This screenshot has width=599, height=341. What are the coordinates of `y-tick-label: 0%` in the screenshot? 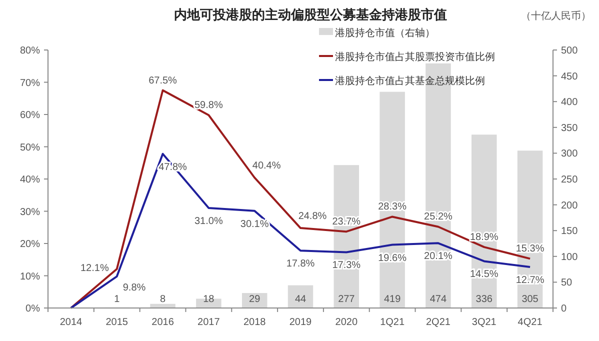 It's located at (33, 309).